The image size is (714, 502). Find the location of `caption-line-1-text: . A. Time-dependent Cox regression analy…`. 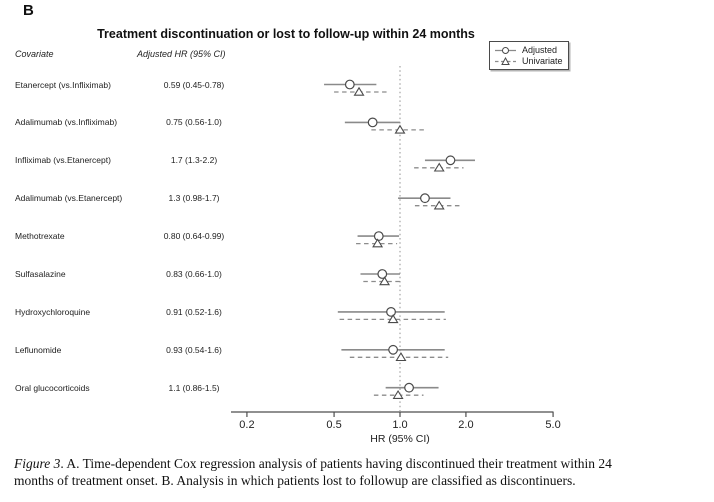

caption-line-1-text: . A. Time-dependent Cox regression analy… is located at coordinates (336, 463).